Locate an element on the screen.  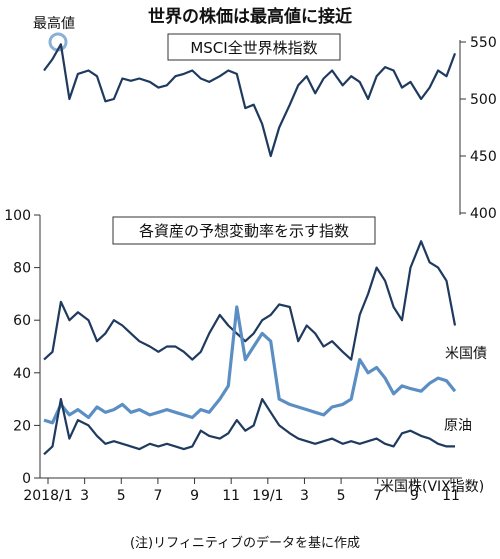
top-chart-title: MSCI全世界株指数 is located at coordinates (253, 48).